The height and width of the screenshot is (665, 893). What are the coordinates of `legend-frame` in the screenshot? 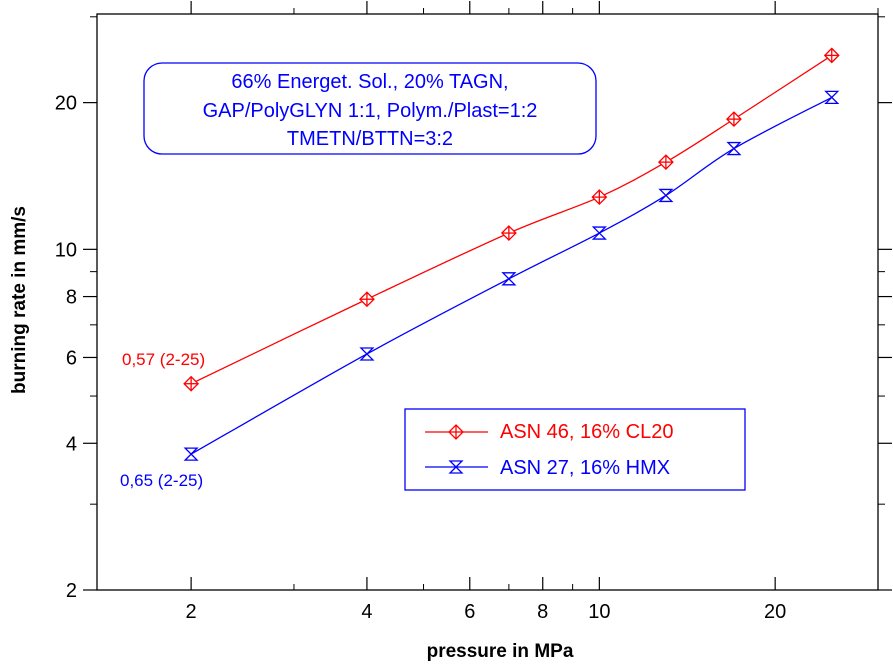 It's located at (575, 449).